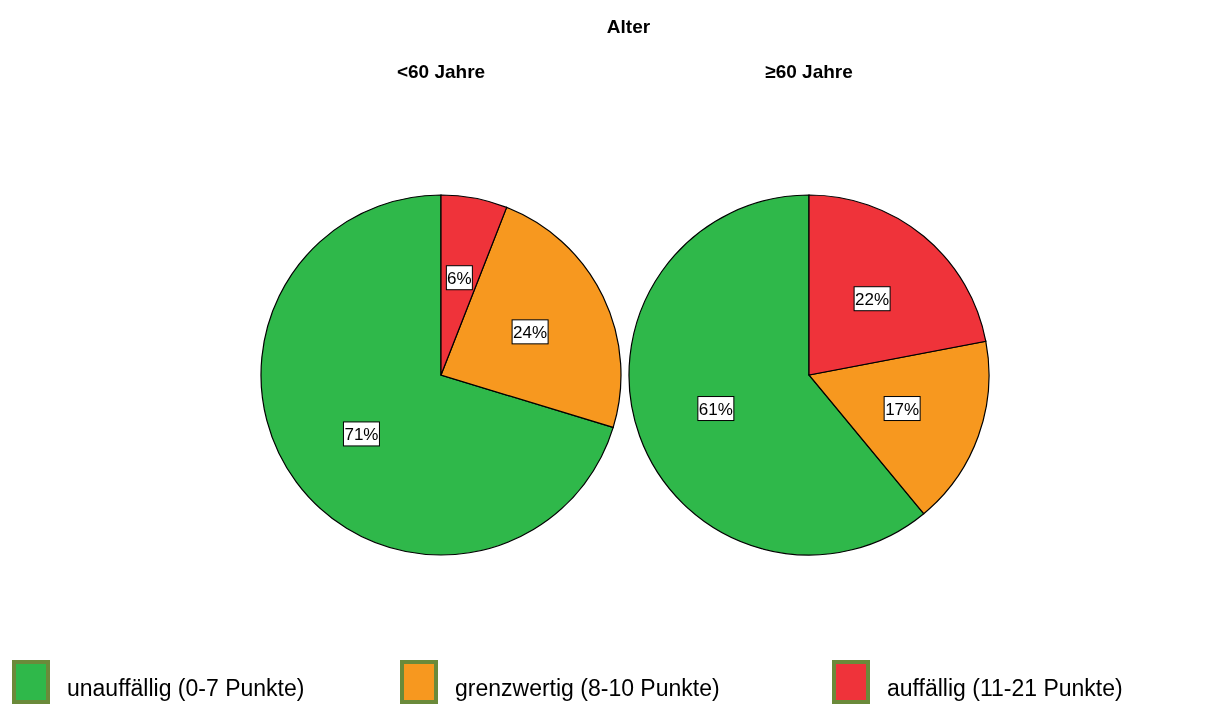 Image resolution: width=1207 pixels, height=713 pixels. I want to click on chart-title: ≥60 Jahre, so click(809, 71).